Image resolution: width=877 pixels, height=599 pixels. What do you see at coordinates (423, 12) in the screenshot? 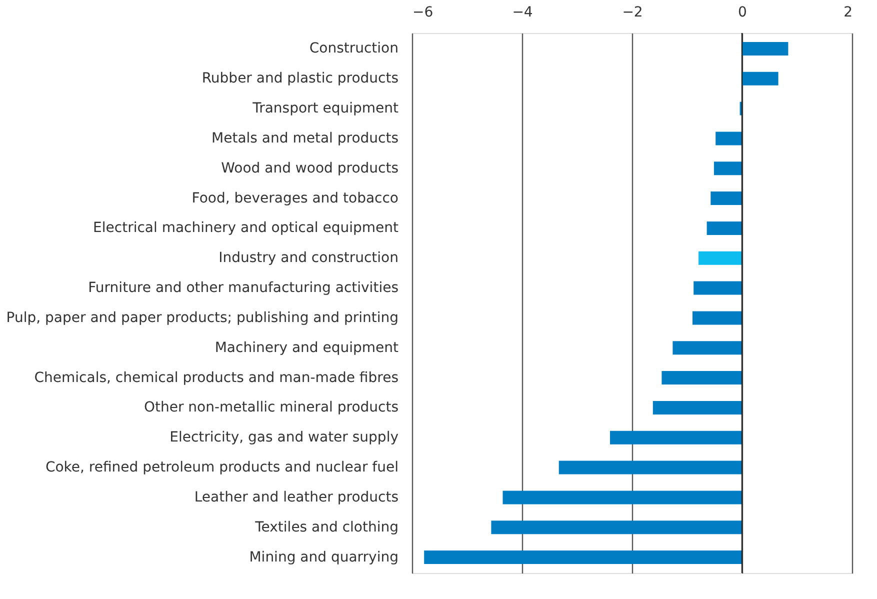
I see `x-tick-label: −6` at bounding box center [423, 12].